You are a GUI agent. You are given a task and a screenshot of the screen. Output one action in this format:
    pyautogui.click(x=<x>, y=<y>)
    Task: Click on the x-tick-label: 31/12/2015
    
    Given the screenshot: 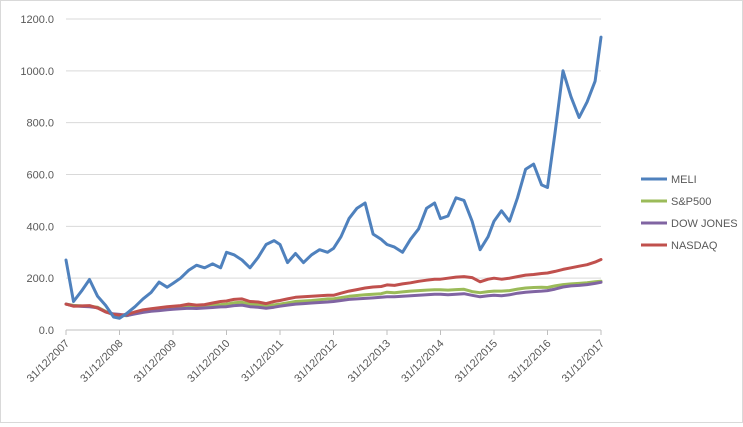 What is the action you would take?
    pyautogui.click(x=476, y=361)
    